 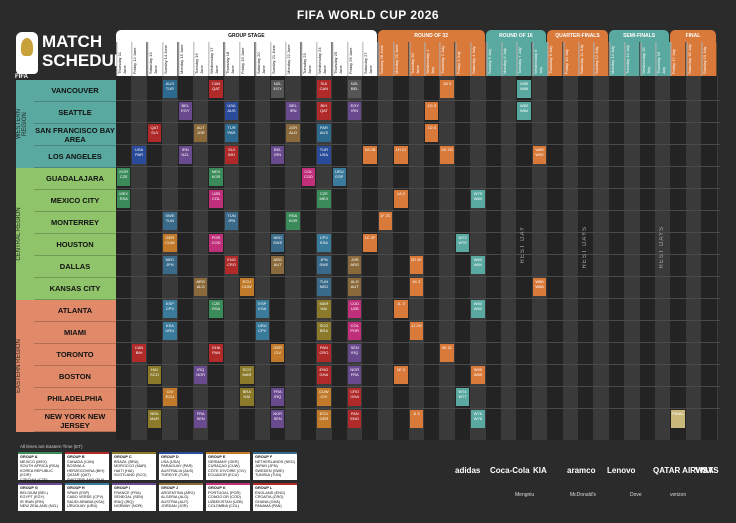 I want to click on match-cell: SCO BRA, so click(x=324, y=331).